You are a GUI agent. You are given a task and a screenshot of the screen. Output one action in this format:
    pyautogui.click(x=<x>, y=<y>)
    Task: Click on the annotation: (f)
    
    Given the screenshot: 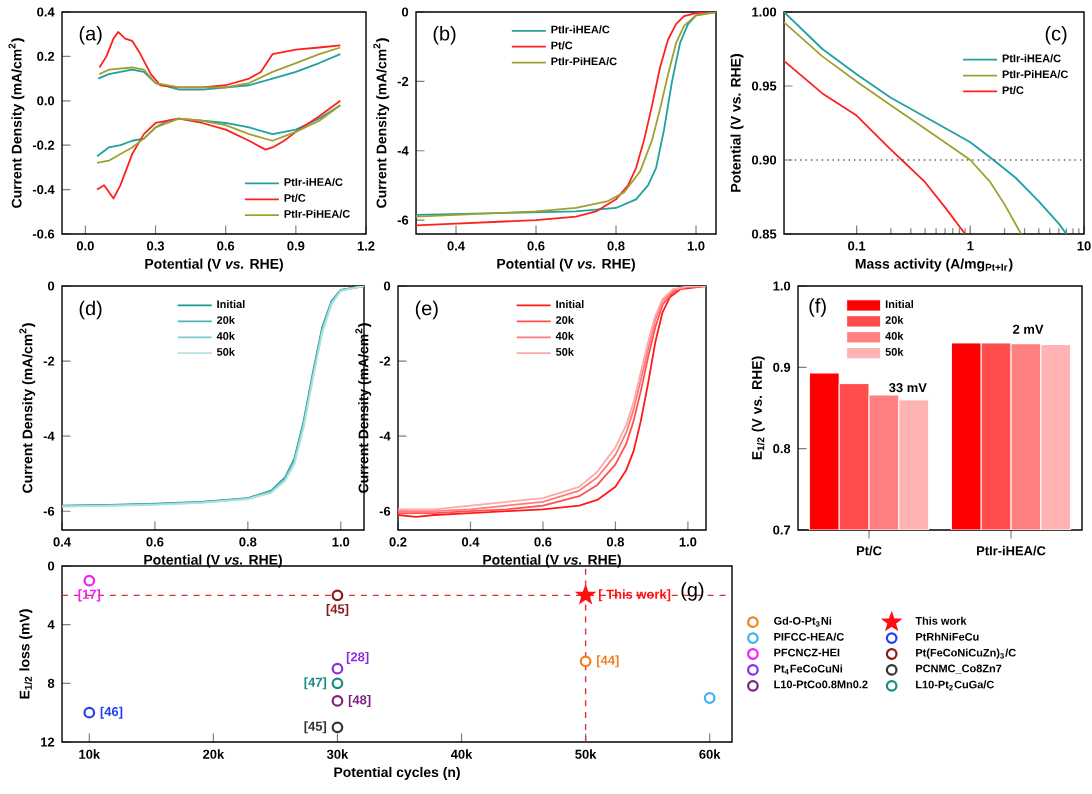 What is the action you would take?
    pyautogui.click(x=817, y=307)
    